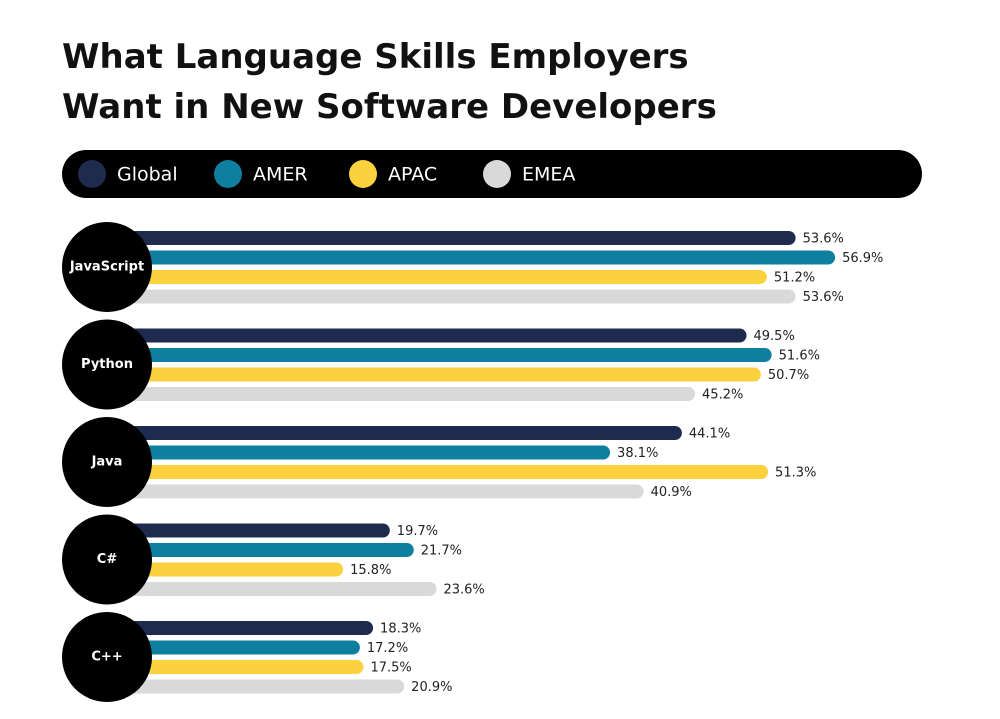  I want to click on value-label: 51.3%, so click(795, 473).